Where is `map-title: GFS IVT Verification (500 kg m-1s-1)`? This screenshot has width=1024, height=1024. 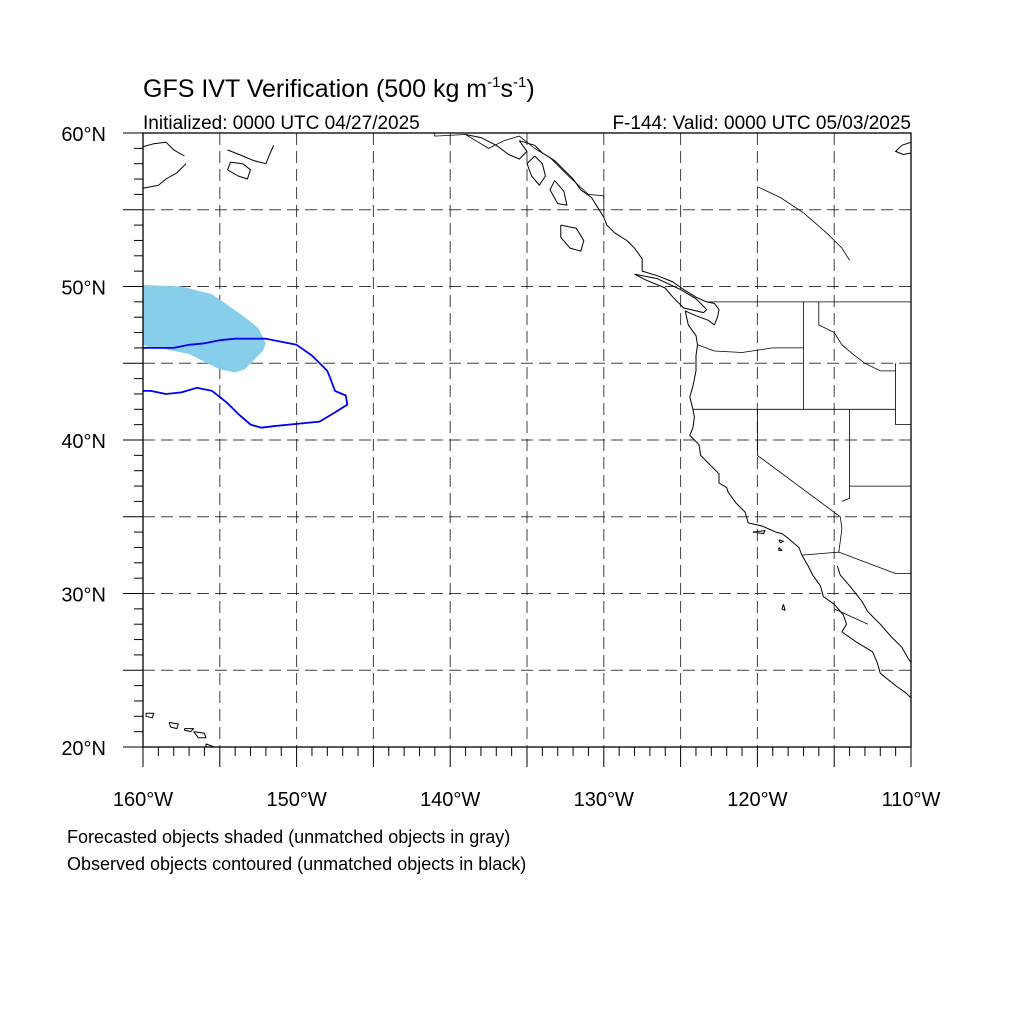
map-title: GFS IVT Verification (500 kg m-1s-1) is located at coordinates (339, 88).